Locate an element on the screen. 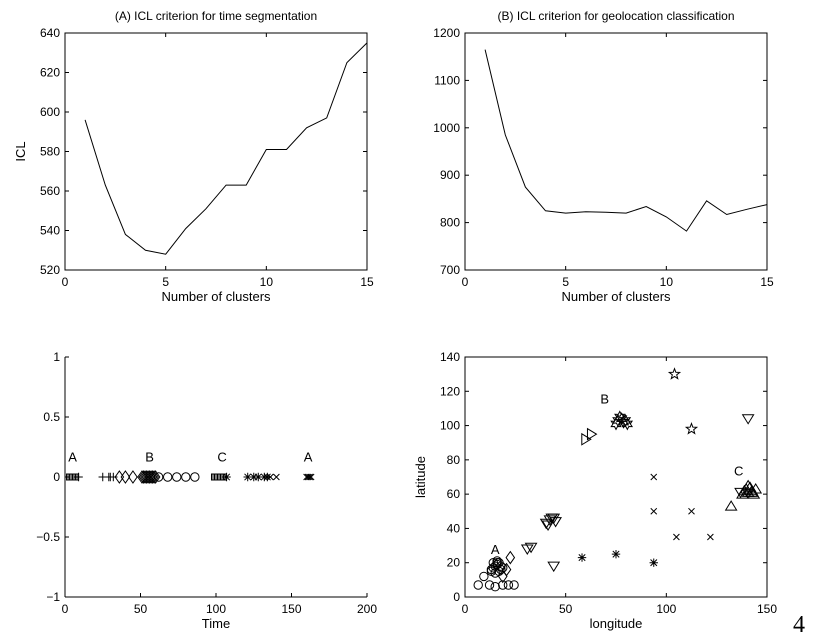  y-tick-label: 0 is located at coordinates (456, 597).